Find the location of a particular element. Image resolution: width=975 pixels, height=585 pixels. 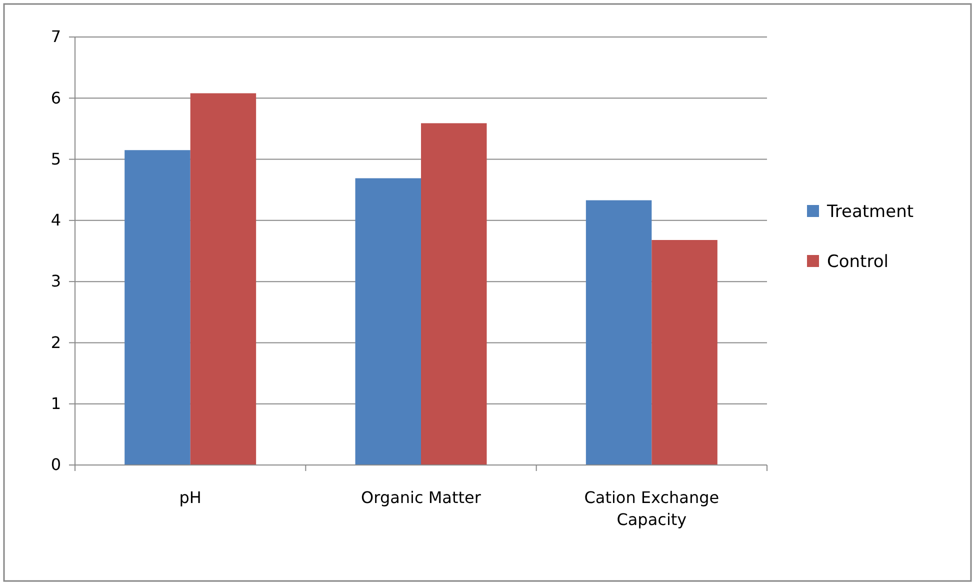

y-tick-label: 1 is located at coordinates (55, 403).